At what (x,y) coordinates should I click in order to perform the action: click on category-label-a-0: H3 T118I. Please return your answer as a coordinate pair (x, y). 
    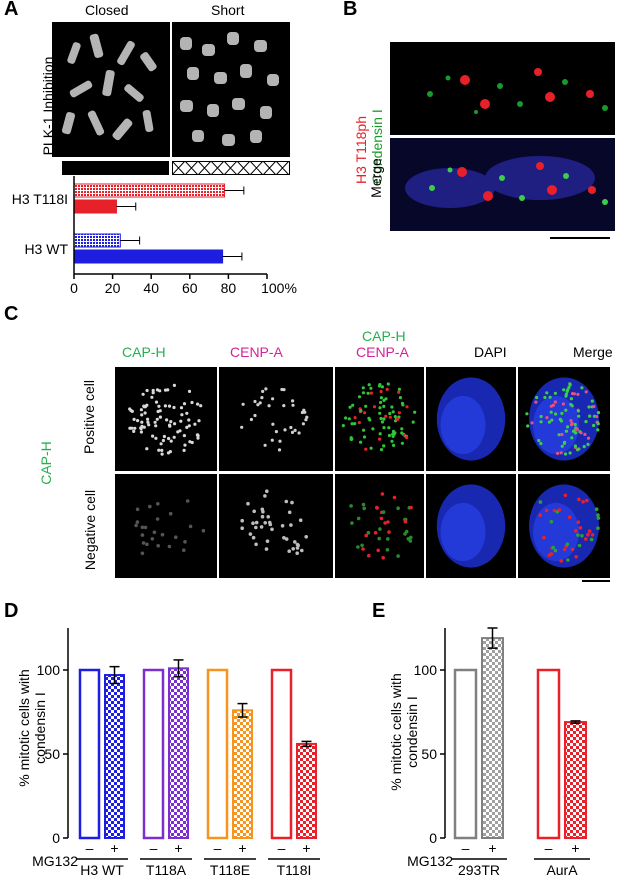
    Looking at the image, I should click on (40, 199).